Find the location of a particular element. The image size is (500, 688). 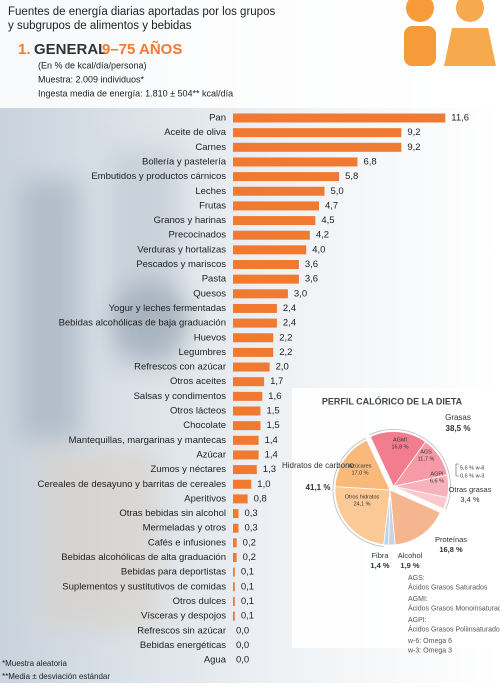

category-label: Precocinados is located at coordinates (197, 235).